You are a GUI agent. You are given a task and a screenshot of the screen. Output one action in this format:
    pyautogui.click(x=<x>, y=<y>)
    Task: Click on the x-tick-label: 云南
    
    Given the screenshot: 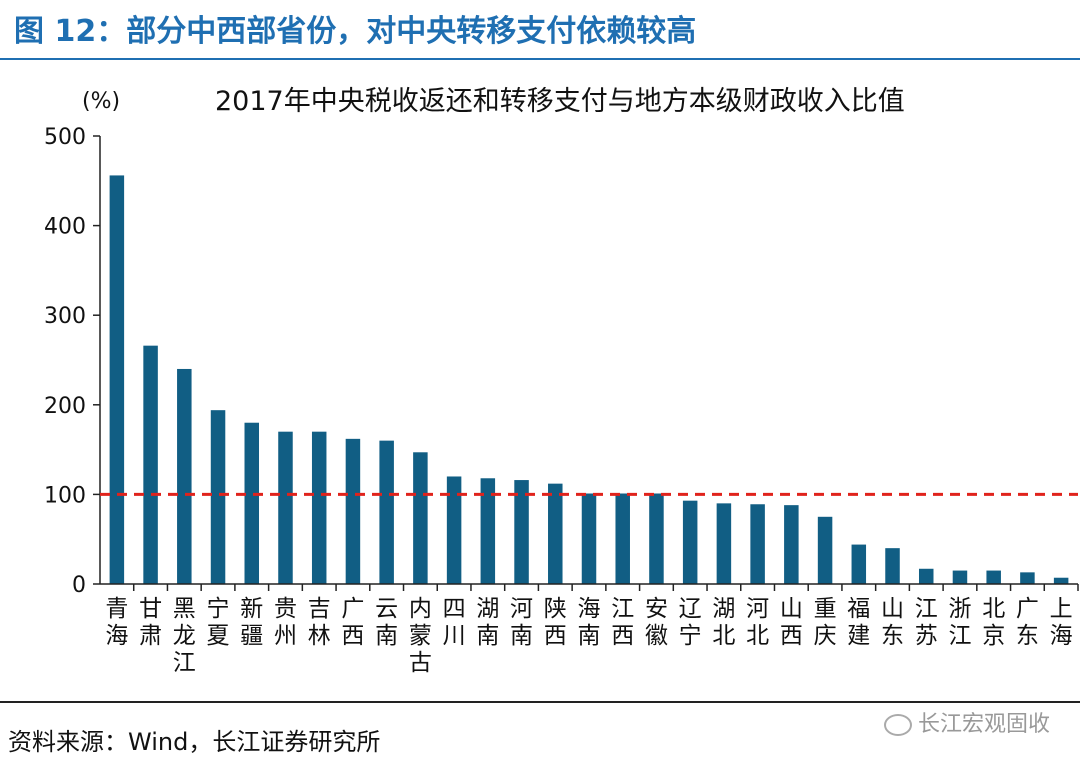 What is the action you would take?
    pyautogui.click(x=386, y=622)
    